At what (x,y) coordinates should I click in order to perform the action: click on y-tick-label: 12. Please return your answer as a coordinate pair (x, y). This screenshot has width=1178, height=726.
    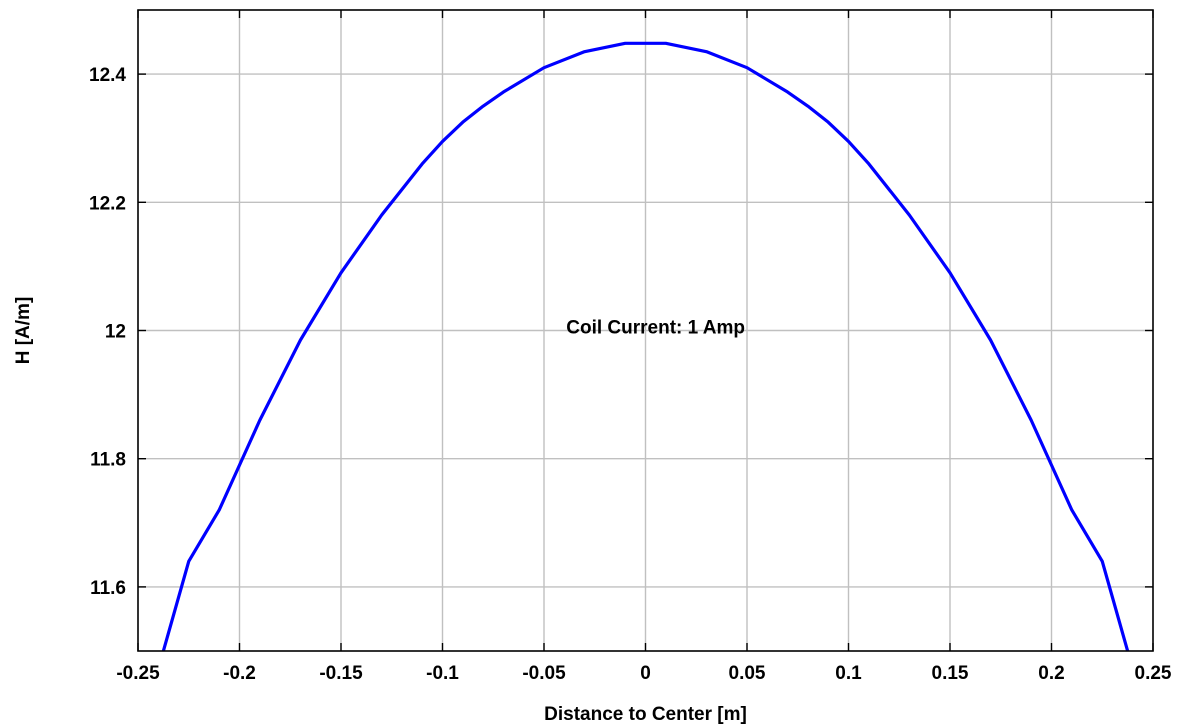
    Looking at the image, I should click on (115, 332).